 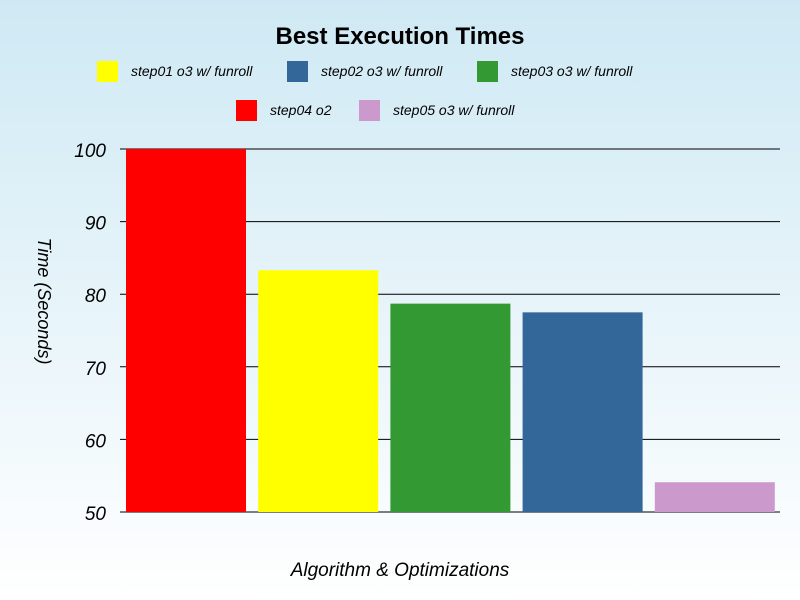 What do you see at coordinates (96, 514) in the screenshot?
I see `y-tick-label: 50` at bounding box center [96, 514].